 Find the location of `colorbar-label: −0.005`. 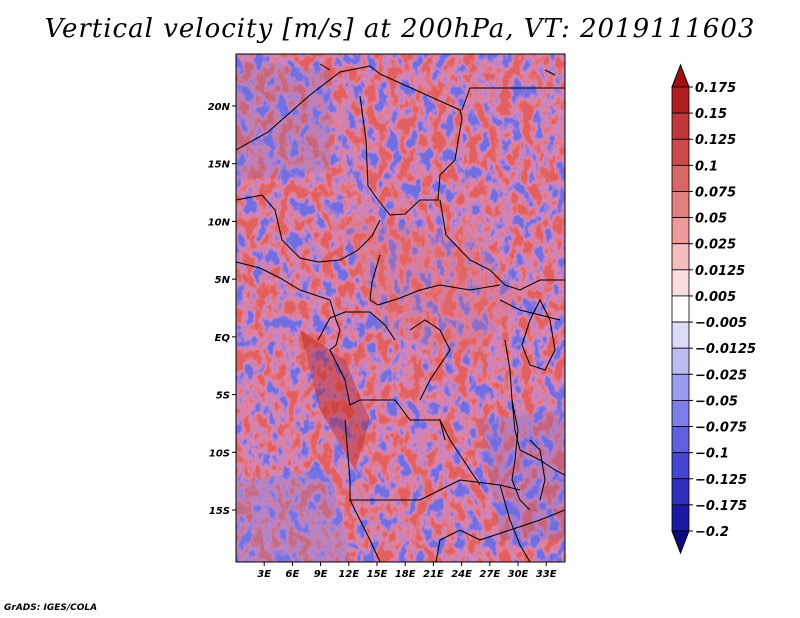

colorbar-label: −0.005 is located at coordinates (721, 323).